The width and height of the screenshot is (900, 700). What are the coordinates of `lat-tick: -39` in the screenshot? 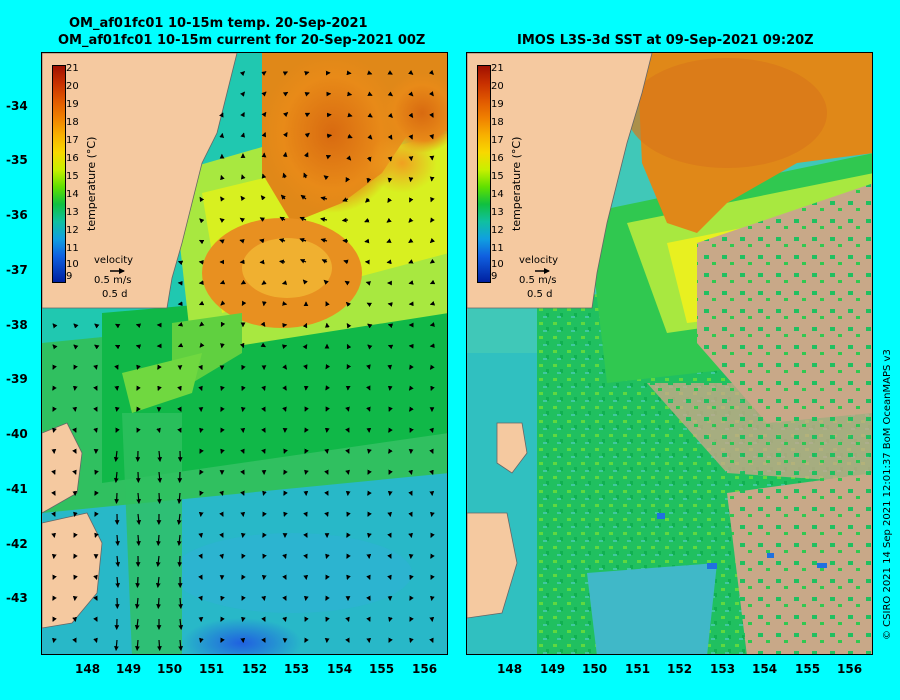 It's located at (17, 379).